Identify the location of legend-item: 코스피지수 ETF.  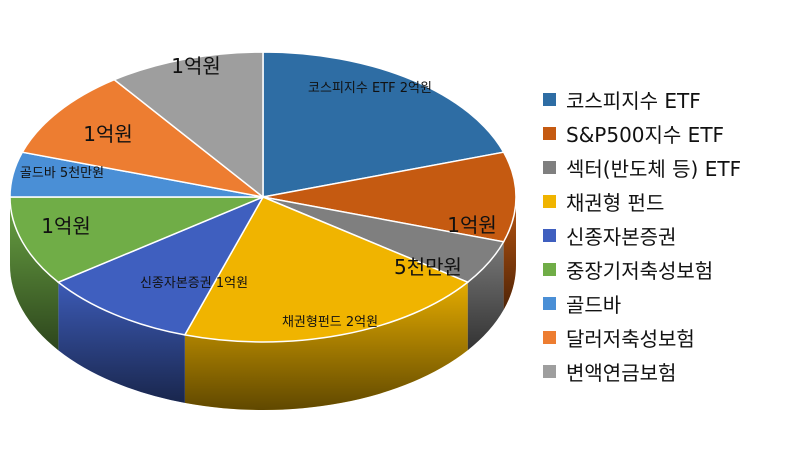
(642, 99).